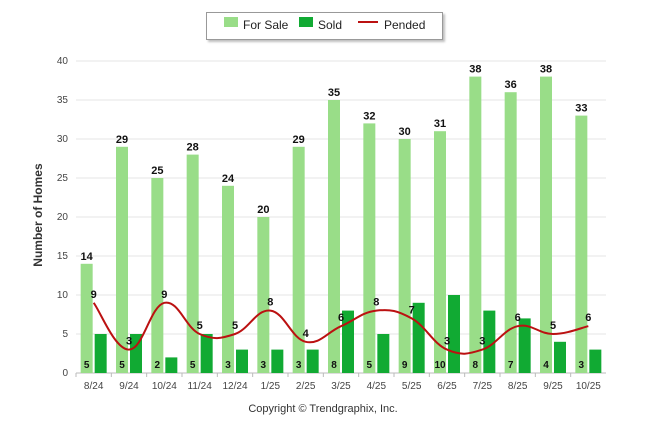 This screenshot has height=434, width=646. What do you see at coordinates (330, 25) in the screenshot?
I see `legend-label-sold: Sold` at bounding box center [330, 25].